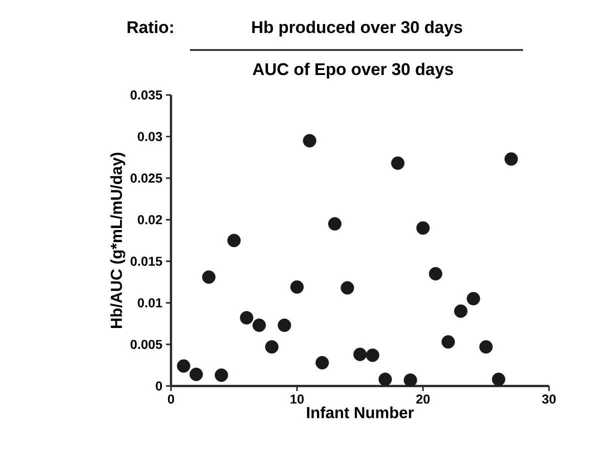 The image size is (590, 461). What do you see at coordinates (357, 28) in the screenshot?
I see `text: Hb produced over 30 days` at bounding box center [357, 28].